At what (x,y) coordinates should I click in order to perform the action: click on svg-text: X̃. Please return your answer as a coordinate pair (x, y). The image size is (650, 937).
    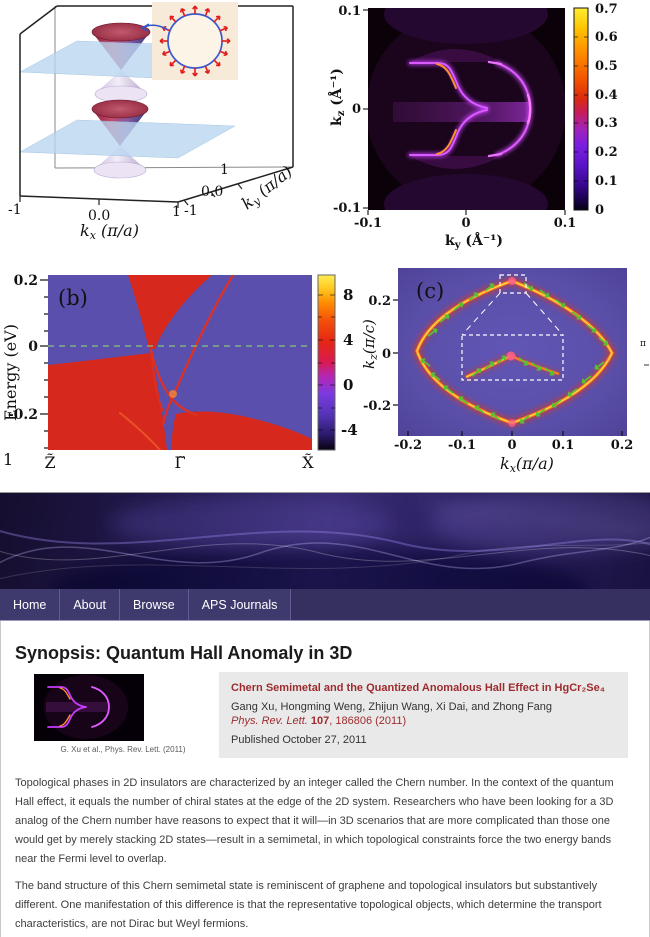
    Looking at the image, I should click on (308, 462).